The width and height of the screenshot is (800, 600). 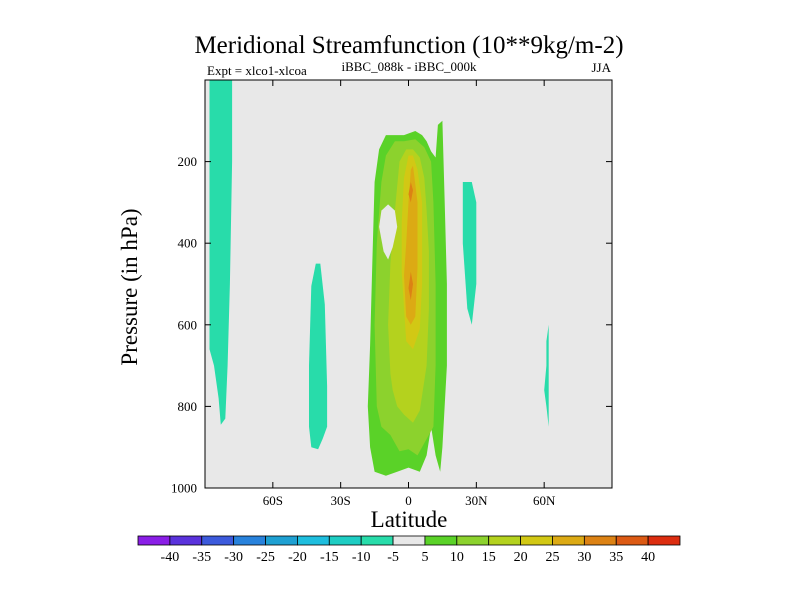 I want to click on colorbar-label: -5, so click(x=393, y=557).